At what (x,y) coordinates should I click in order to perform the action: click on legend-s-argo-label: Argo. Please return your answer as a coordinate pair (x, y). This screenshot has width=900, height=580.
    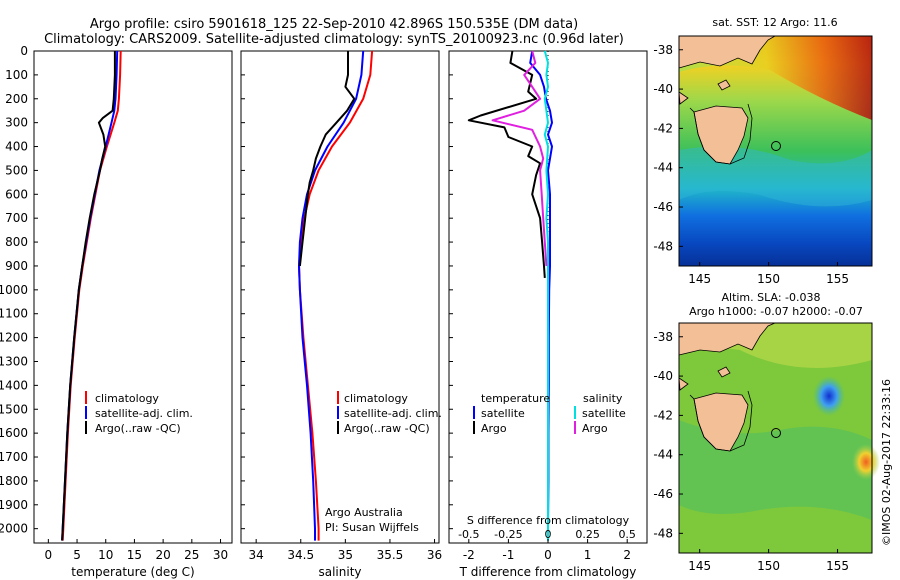
    Looking at the image, I should click on (595, 428).